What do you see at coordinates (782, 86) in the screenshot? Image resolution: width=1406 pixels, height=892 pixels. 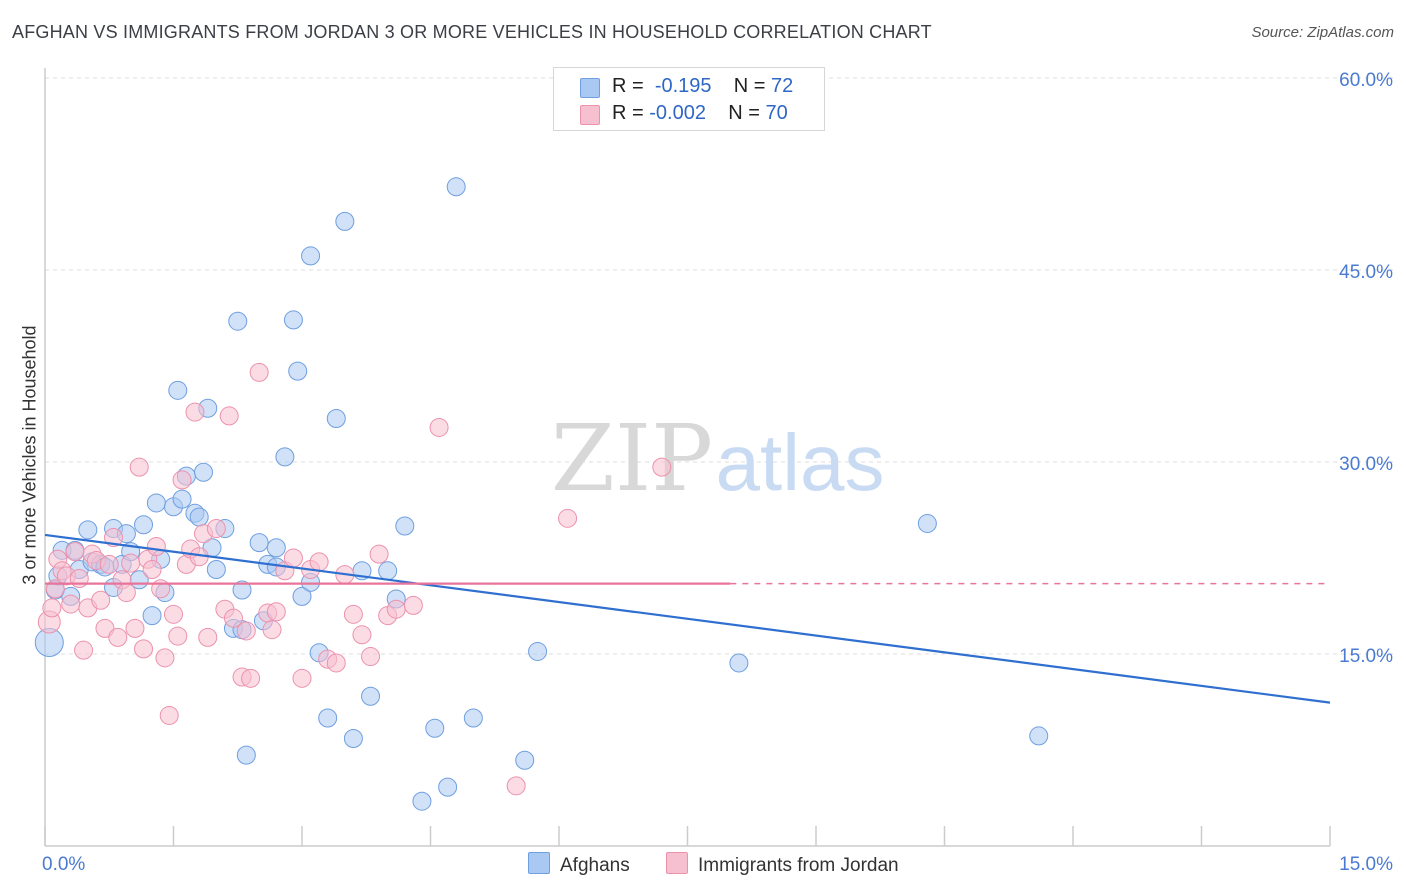 I see `n-value: 72` at bounding box center [782, 86].